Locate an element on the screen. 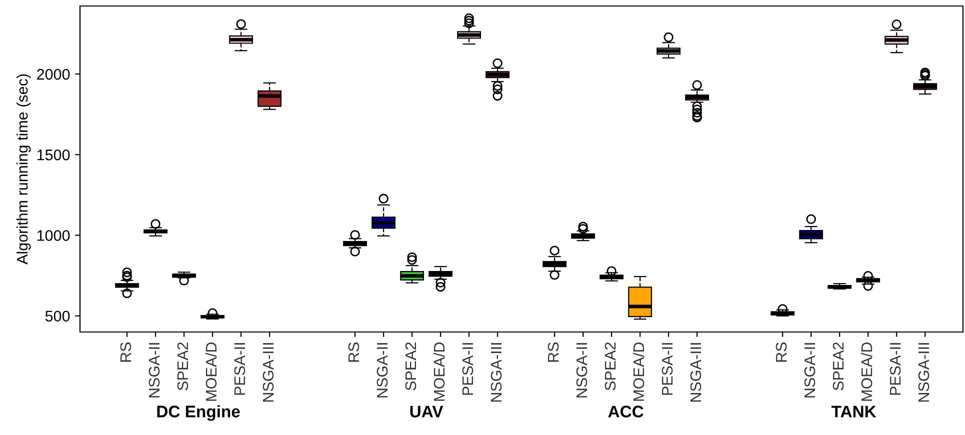  text: DC Engine is located at coordinates (198, 413).